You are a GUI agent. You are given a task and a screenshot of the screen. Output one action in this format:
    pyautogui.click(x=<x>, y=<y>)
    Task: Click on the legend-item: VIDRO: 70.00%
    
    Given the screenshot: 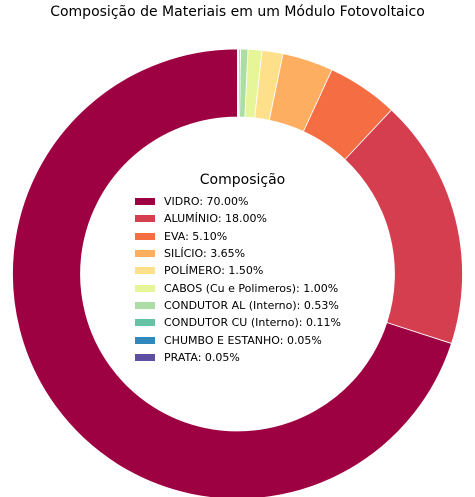 What is the action you would take?
    pyautogui.click(x=242, y=201)
    